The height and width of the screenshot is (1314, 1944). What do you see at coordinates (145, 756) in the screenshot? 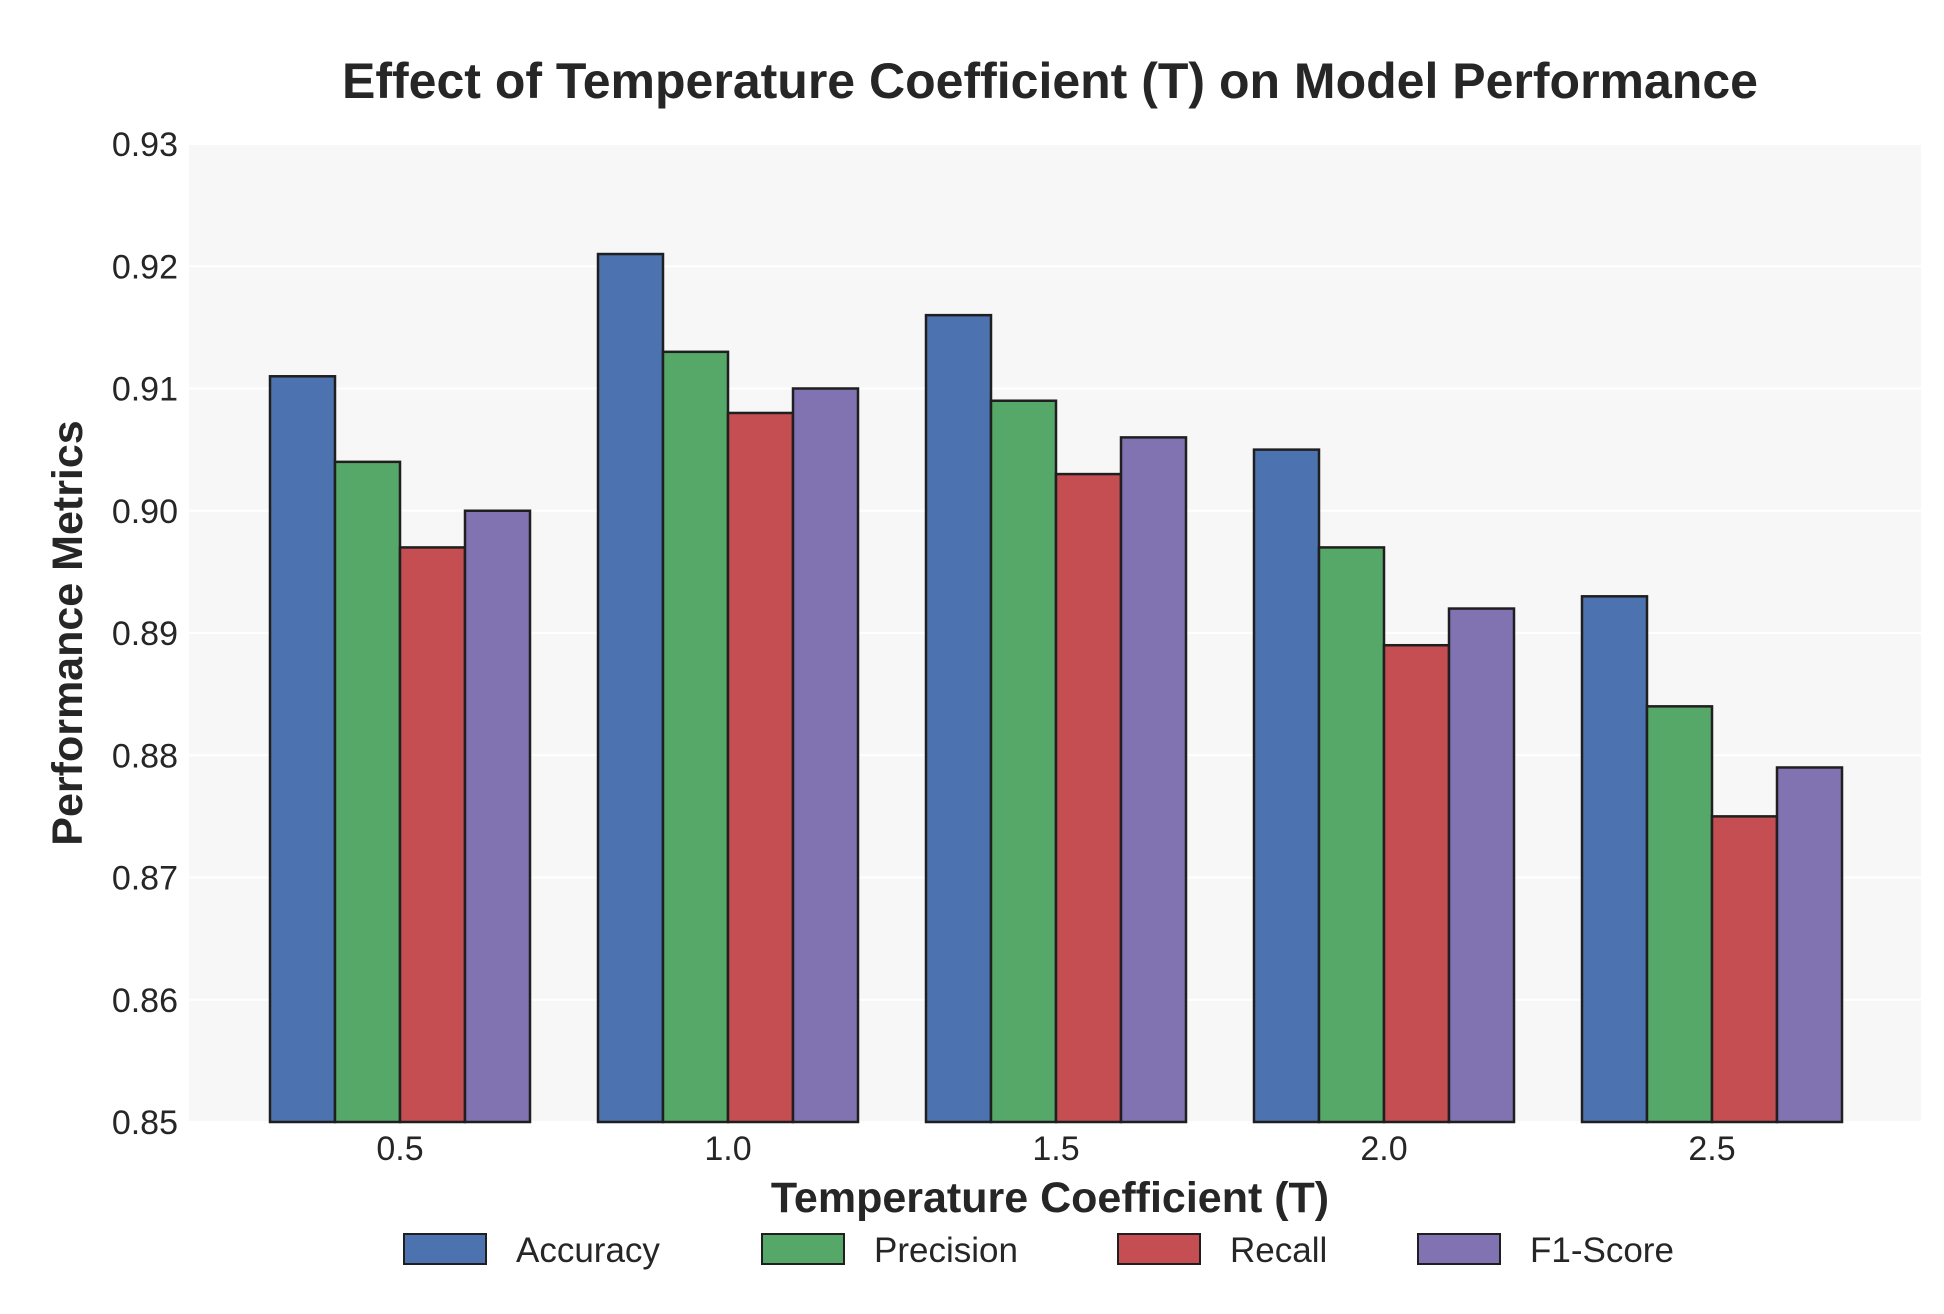
I see `y-tick-label: 0.88` at bounding box center [145, 756].